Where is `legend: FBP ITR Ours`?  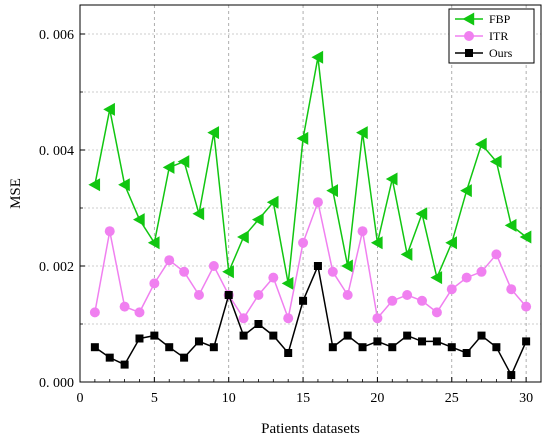 legend: FBP ITR Ours is located at coordinates (491, 36).